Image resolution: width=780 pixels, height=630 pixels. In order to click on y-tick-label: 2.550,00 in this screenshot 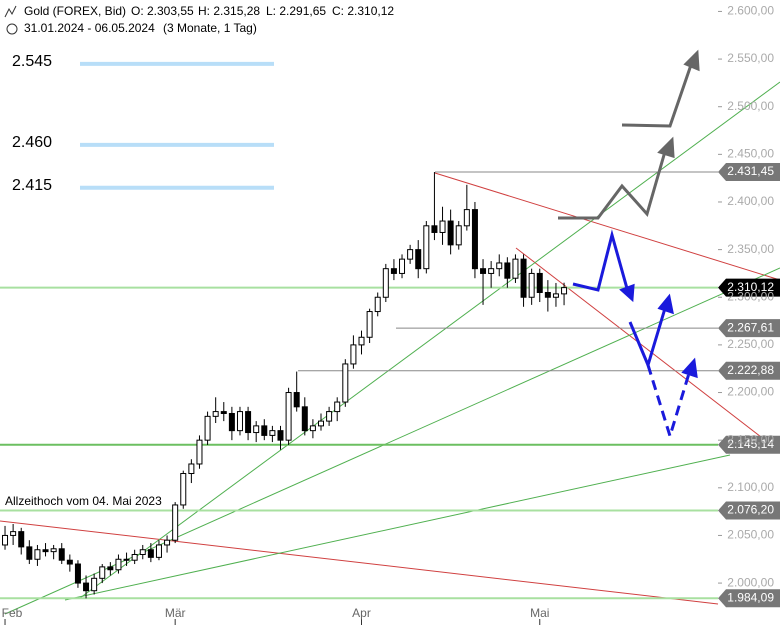, I will do `click(750, 58)`.